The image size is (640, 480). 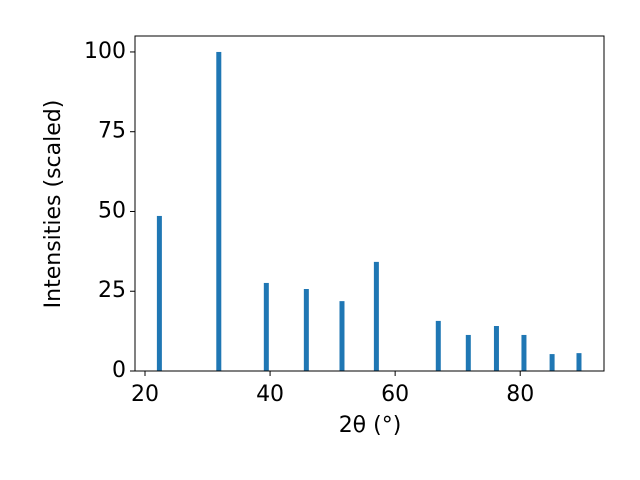 I want to click on y-tick-label: 25, so click(x=112, y=290).